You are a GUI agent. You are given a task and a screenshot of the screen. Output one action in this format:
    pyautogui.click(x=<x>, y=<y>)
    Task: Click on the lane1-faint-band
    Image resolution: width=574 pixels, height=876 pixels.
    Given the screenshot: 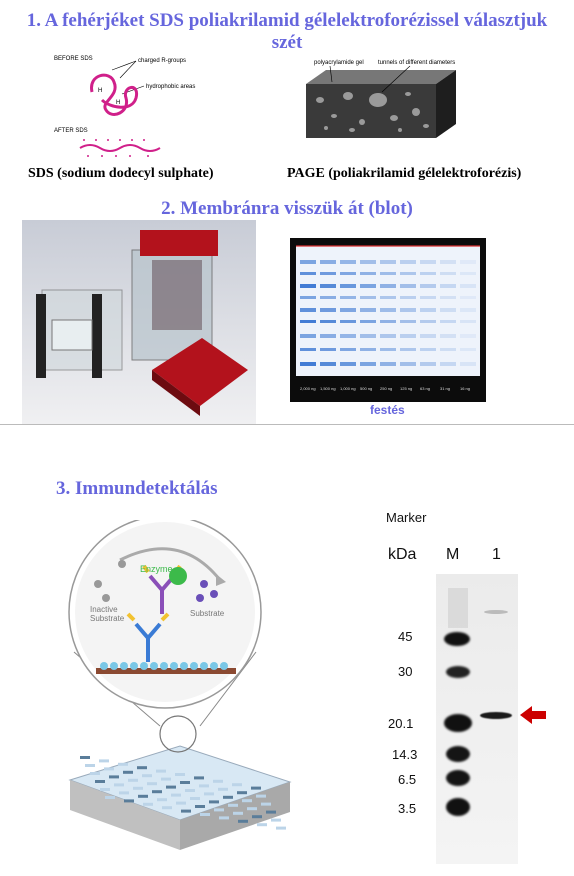 What is the action you would take?
    pyautogui.click(x=496, y=612)
    